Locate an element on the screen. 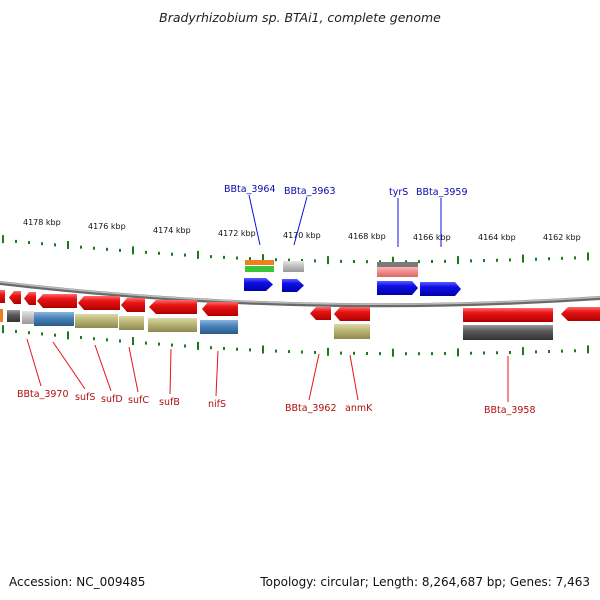 This screenshot has height=600, width=600. scale-ruler-bottom is located at coordinates (295, 341).